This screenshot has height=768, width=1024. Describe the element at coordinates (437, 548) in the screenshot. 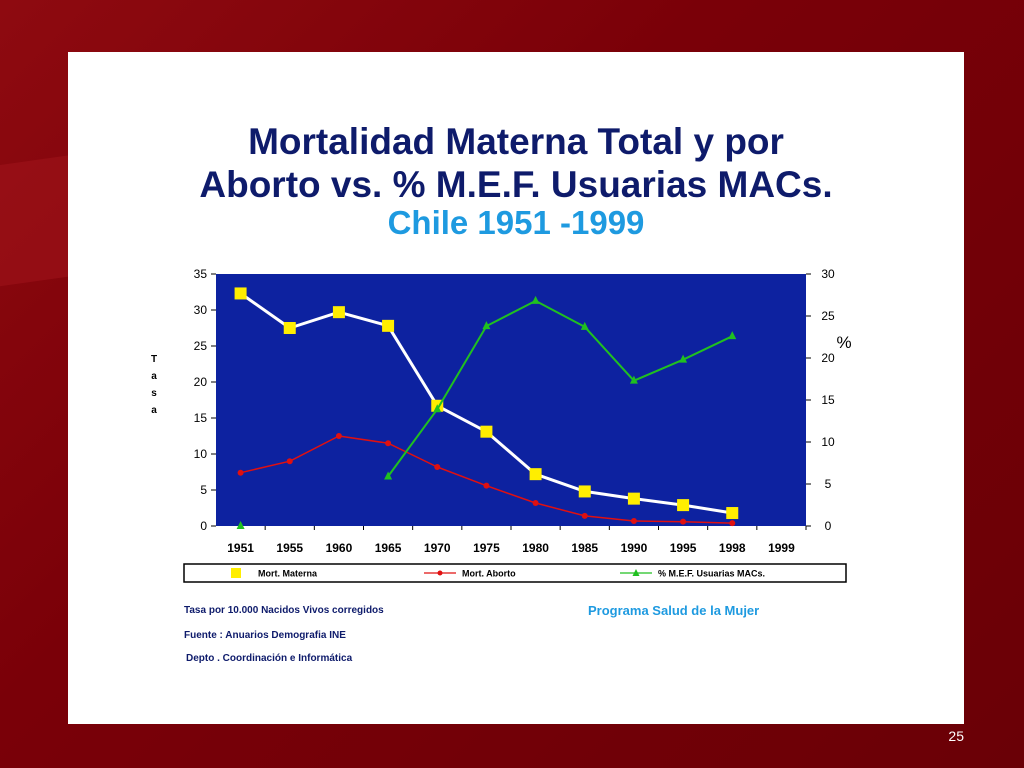

I see `x-axis-tick-label: 1970` at that location.